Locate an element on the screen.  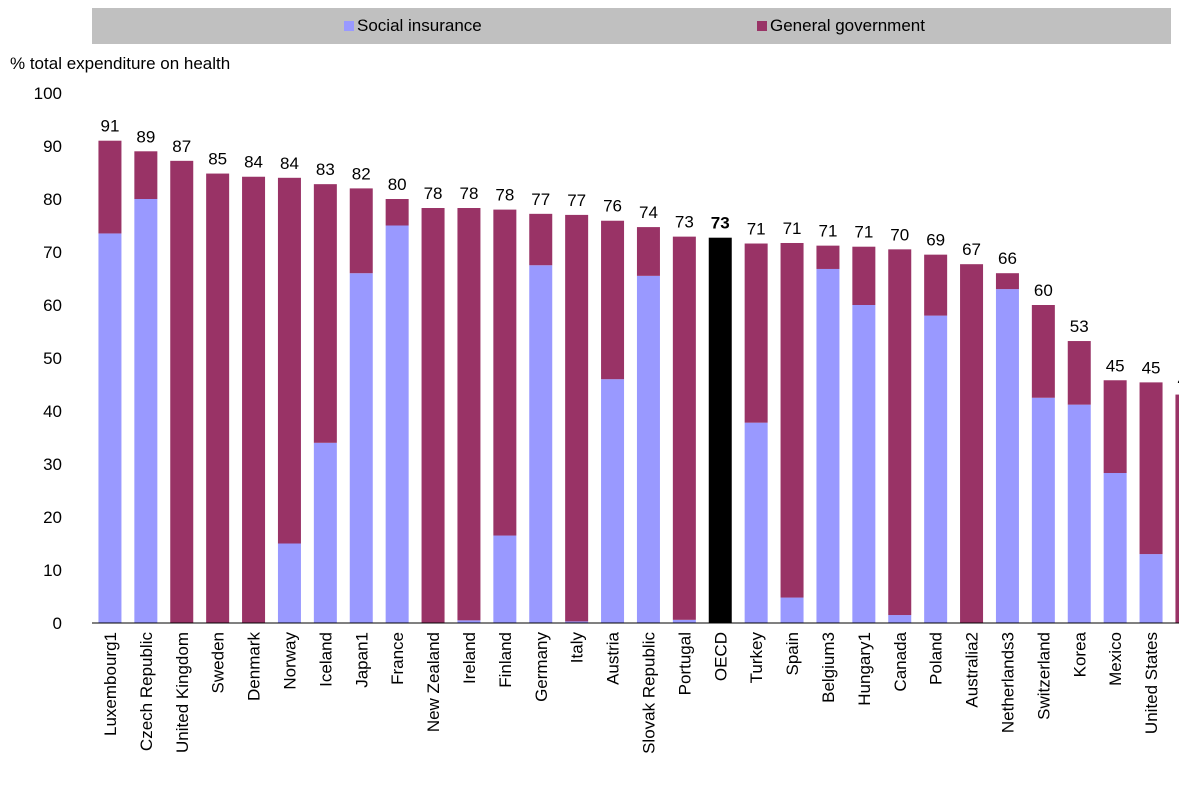
x-tick-label: Korea is located at coordinates (1079, 654).